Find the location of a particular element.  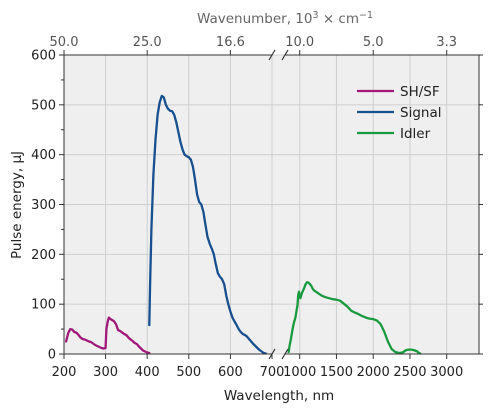

y-tick-label: 0 is located at coordinates (52, 355).